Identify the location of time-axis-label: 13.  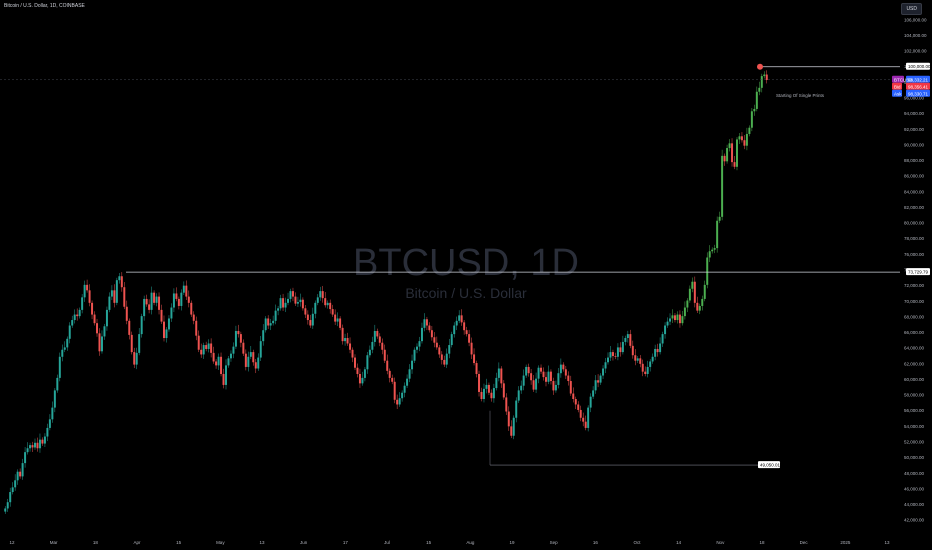
(887, 542).